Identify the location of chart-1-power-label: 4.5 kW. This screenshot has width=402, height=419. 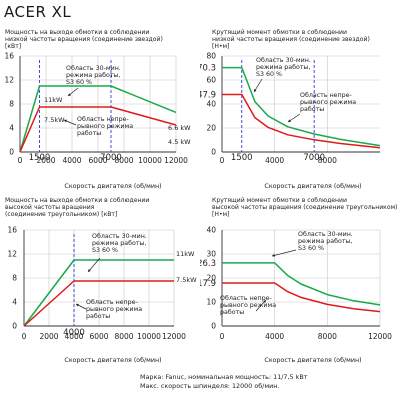
(179, 142).